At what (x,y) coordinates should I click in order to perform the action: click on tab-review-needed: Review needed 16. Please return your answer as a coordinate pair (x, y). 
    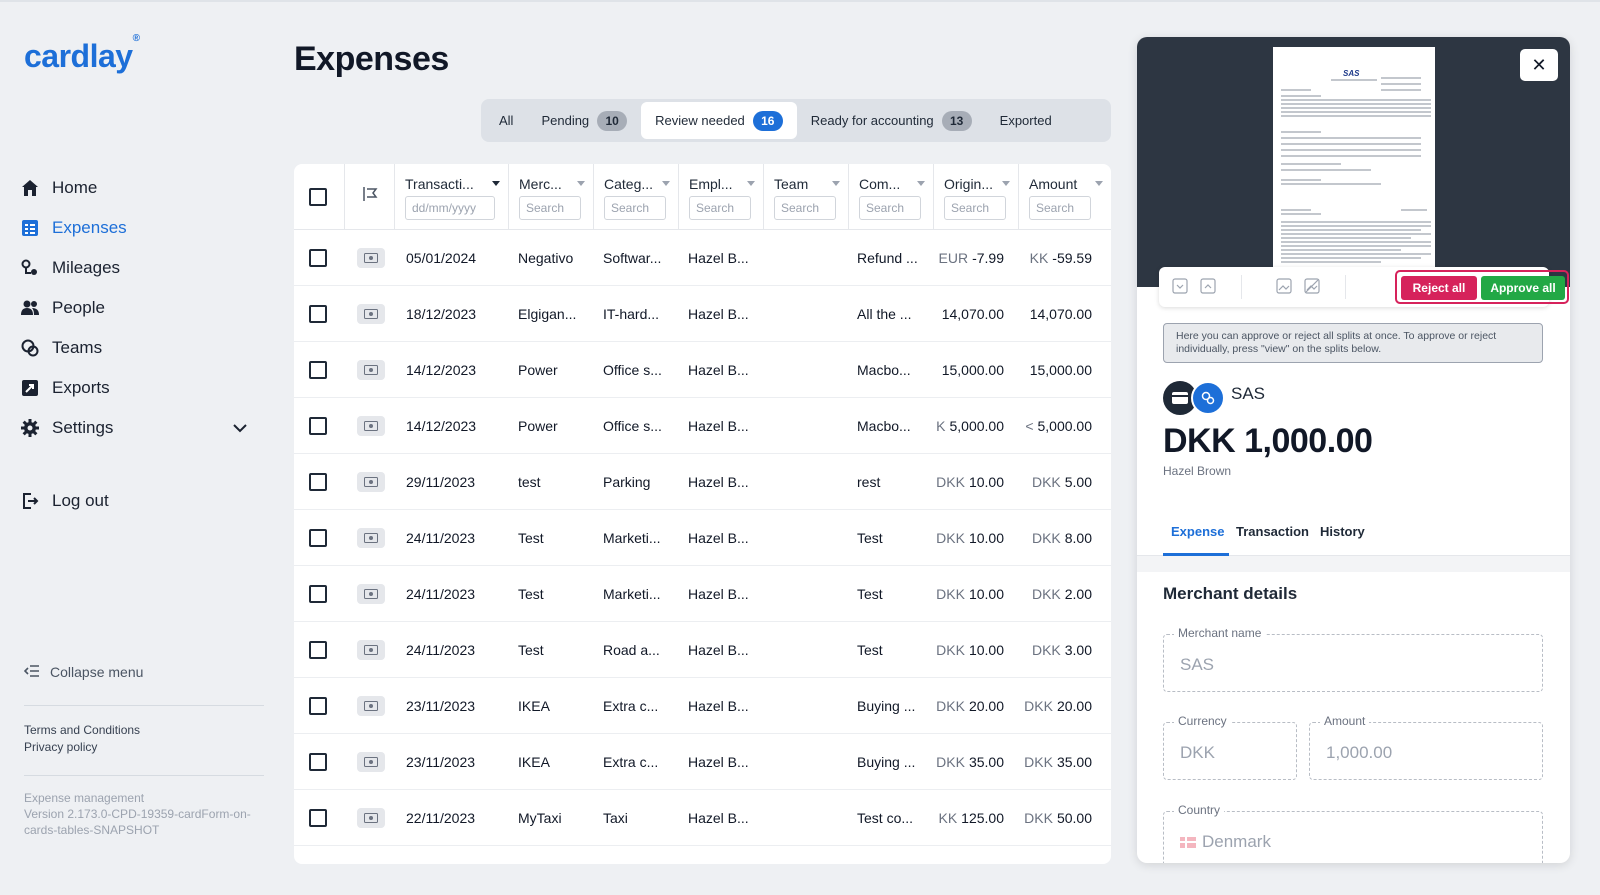
    Looking at the image, I should click on (719, 120).